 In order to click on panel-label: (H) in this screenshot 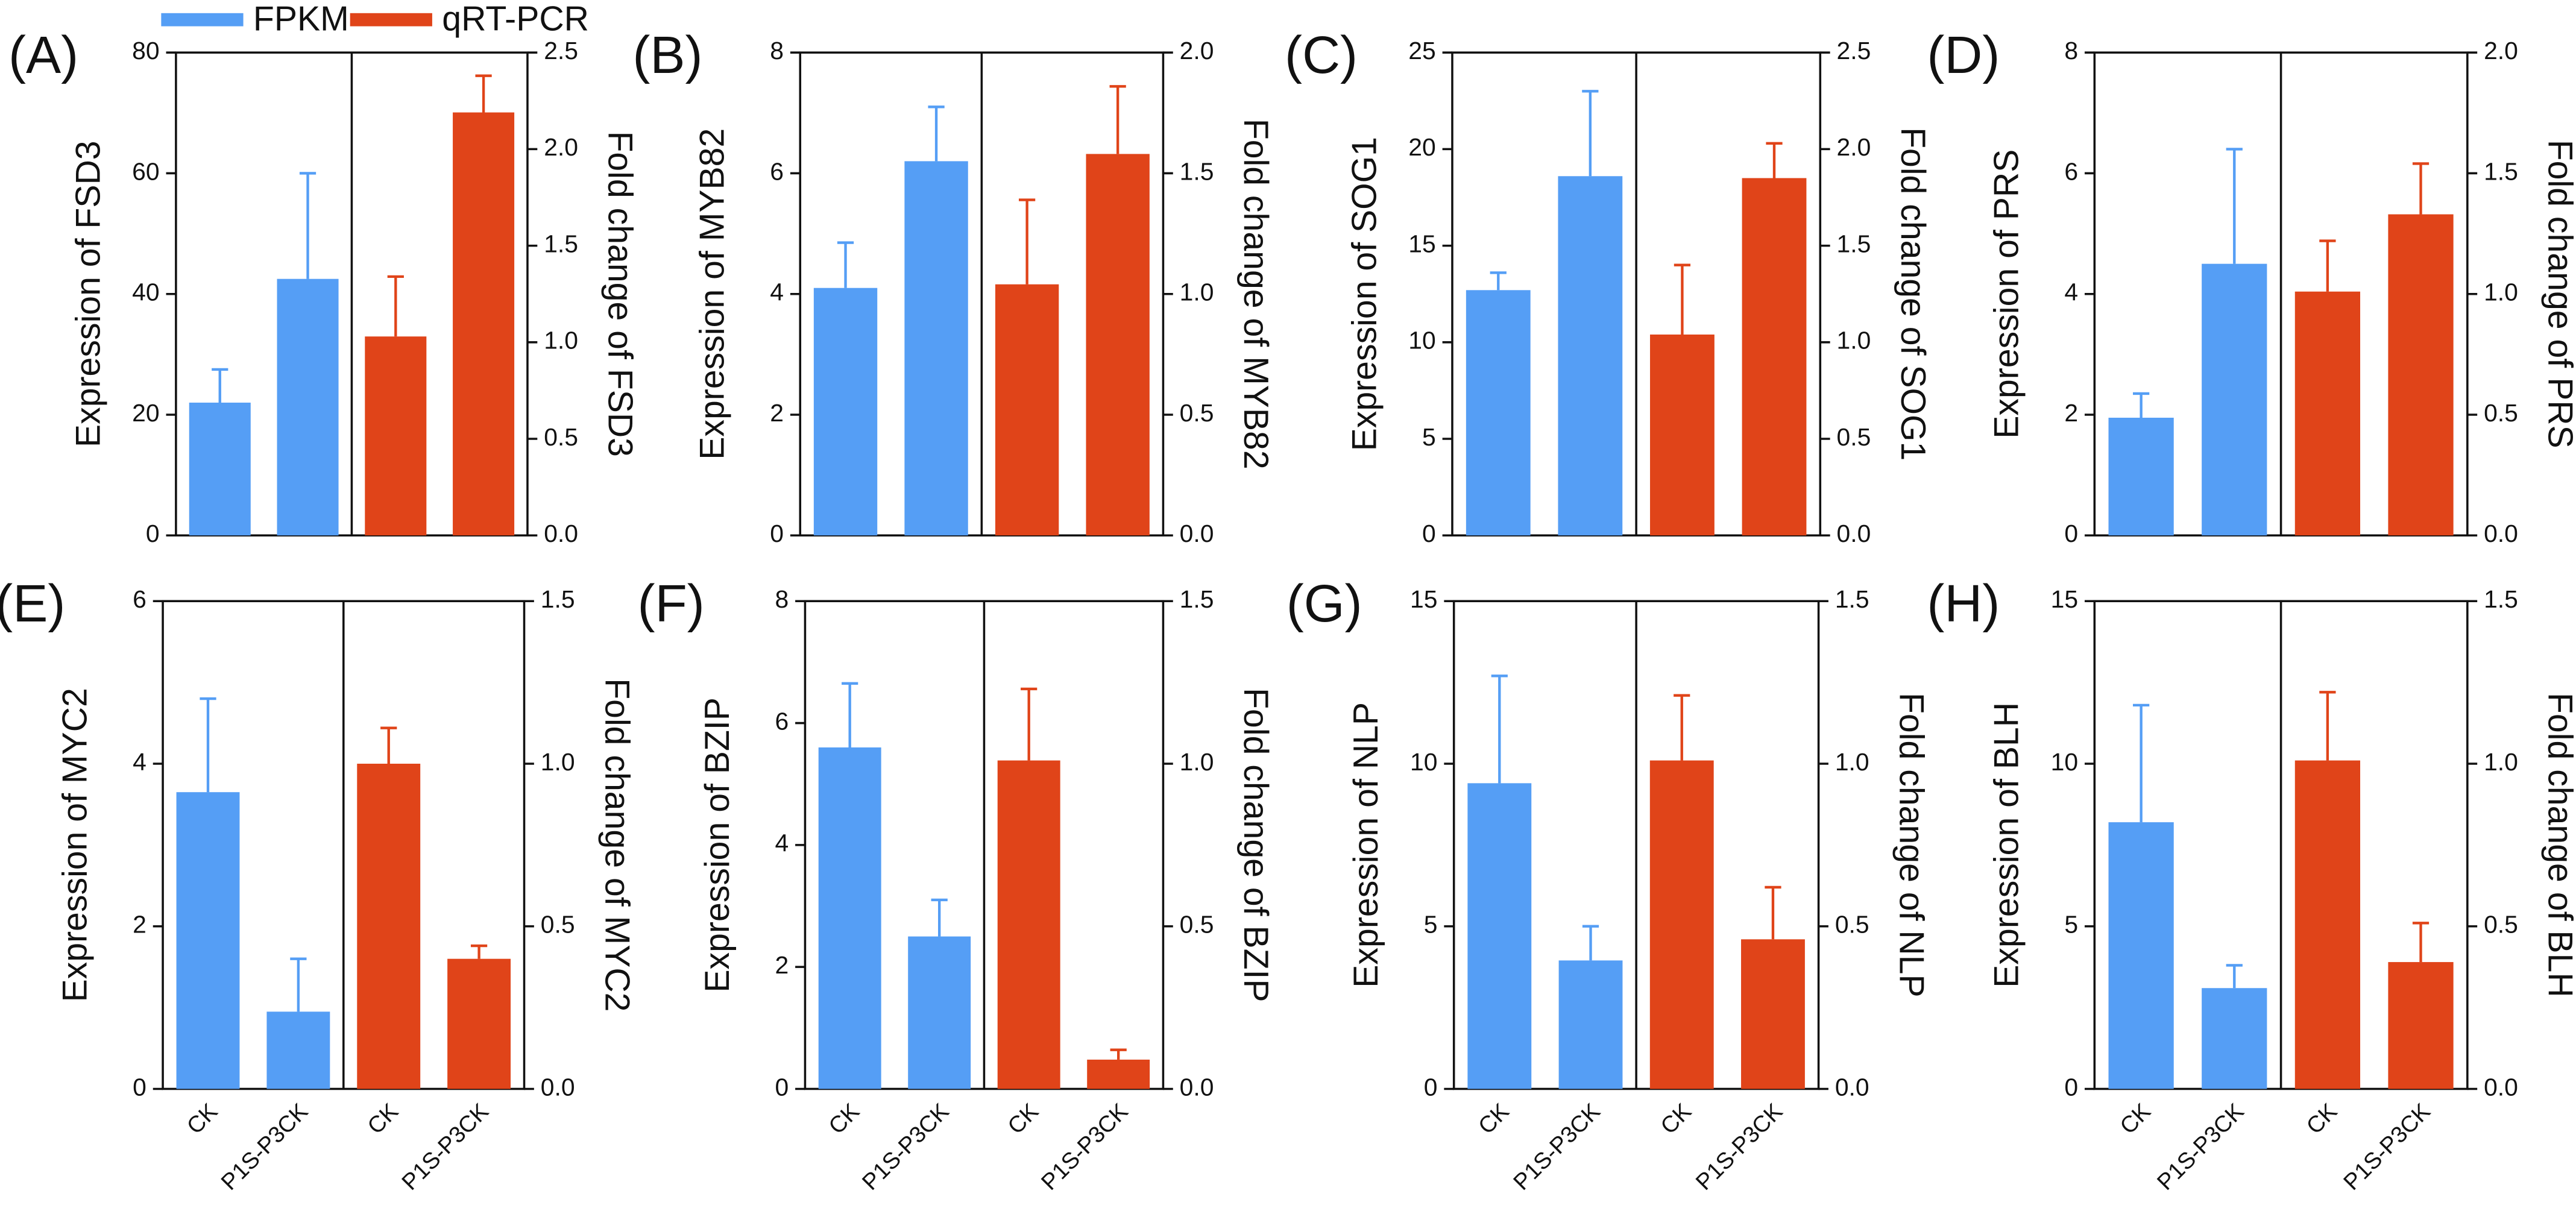, I will do `click(1963, 603)`.